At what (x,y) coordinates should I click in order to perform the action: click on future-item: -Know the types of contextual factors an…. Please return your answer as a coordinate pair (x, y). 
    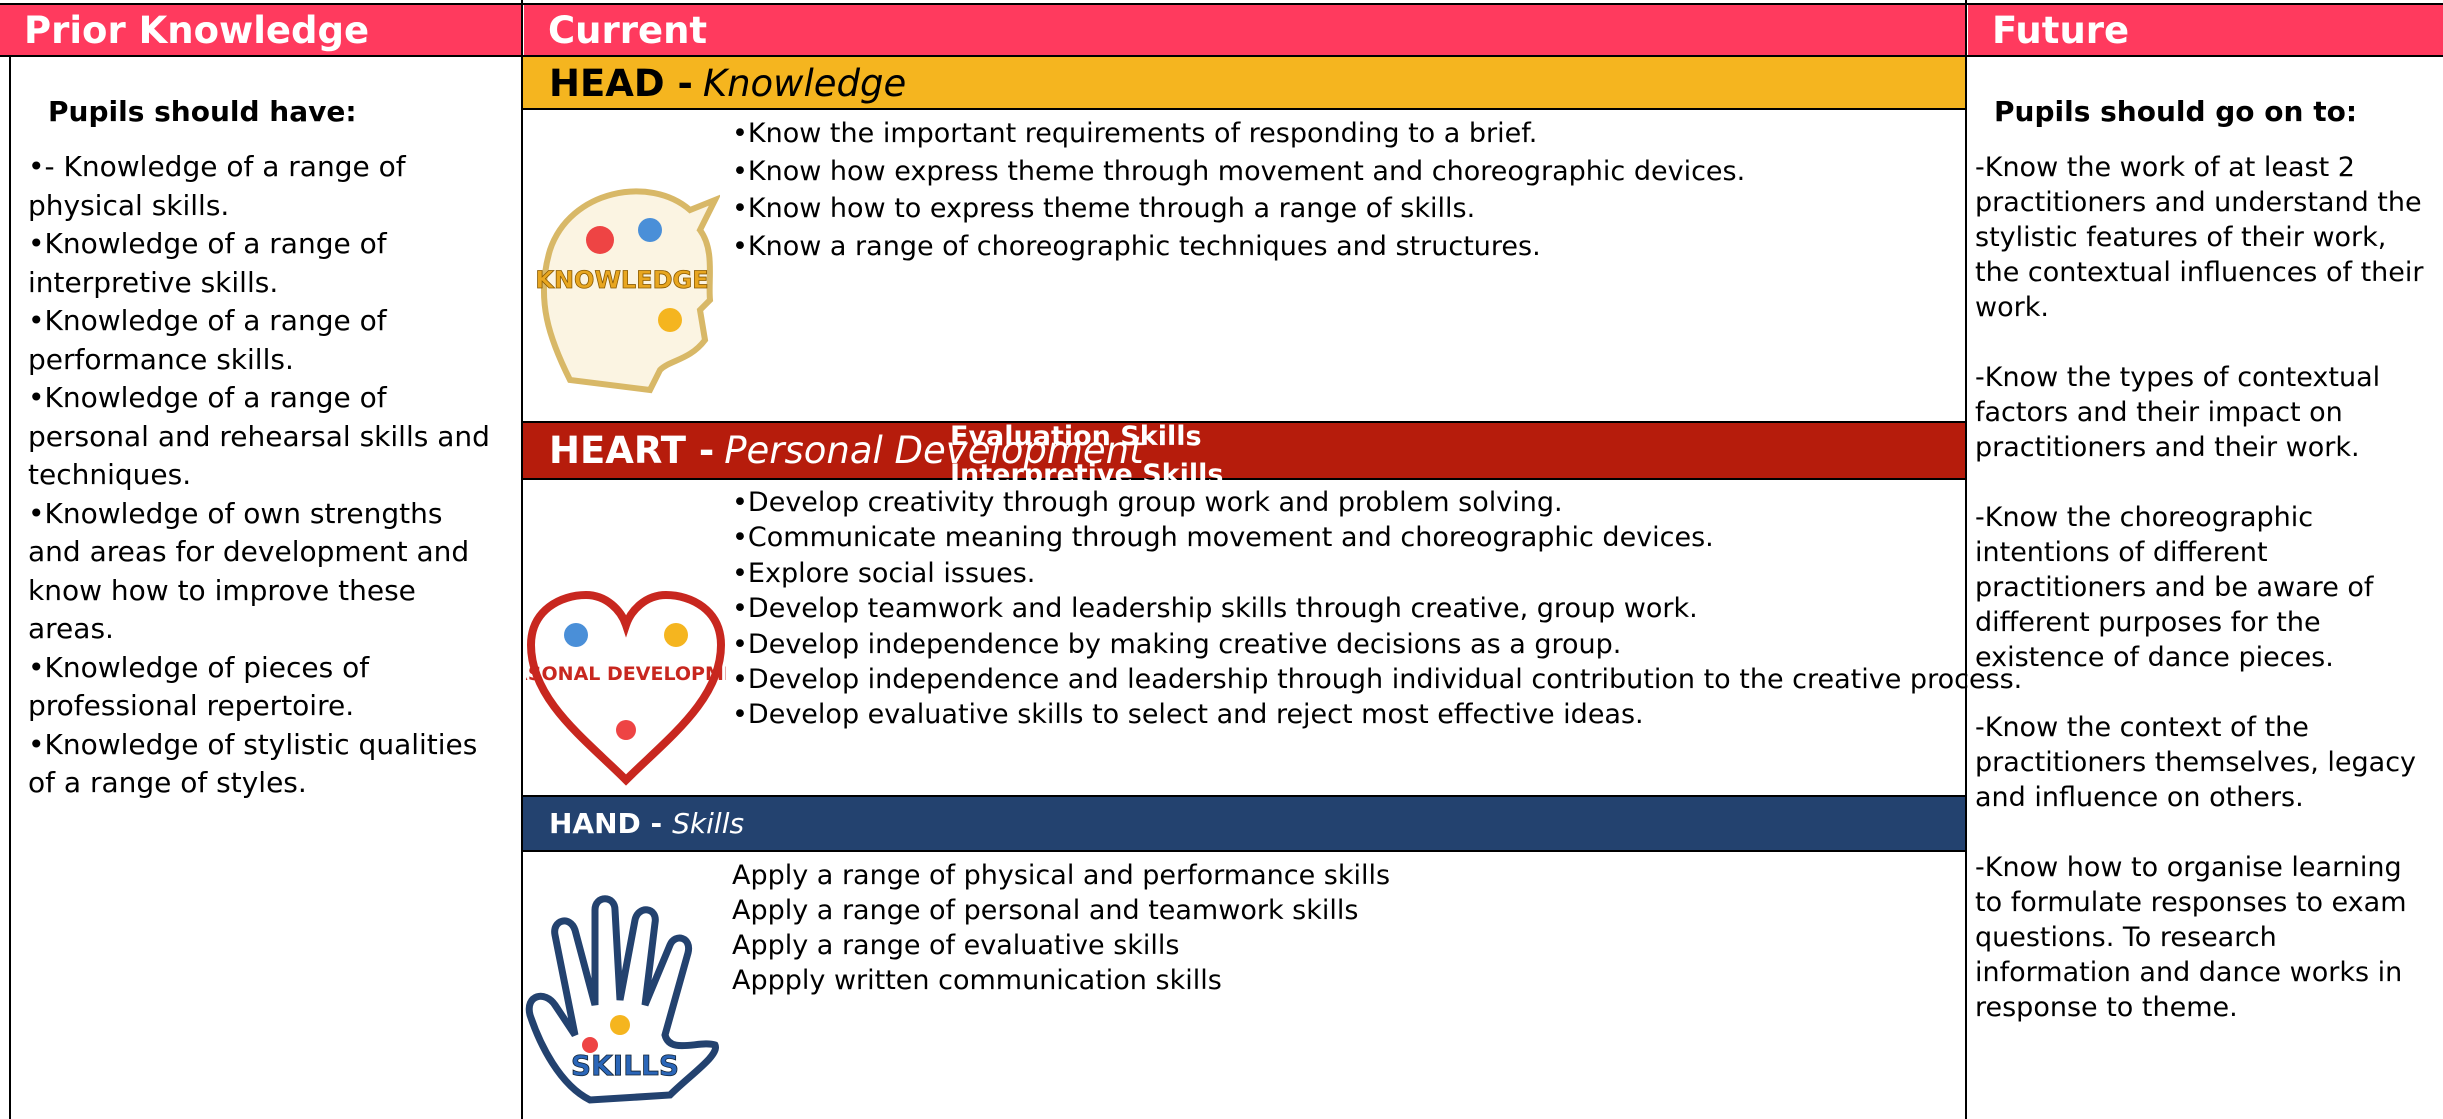
    Looking at the image, I should click on (2178, 412).